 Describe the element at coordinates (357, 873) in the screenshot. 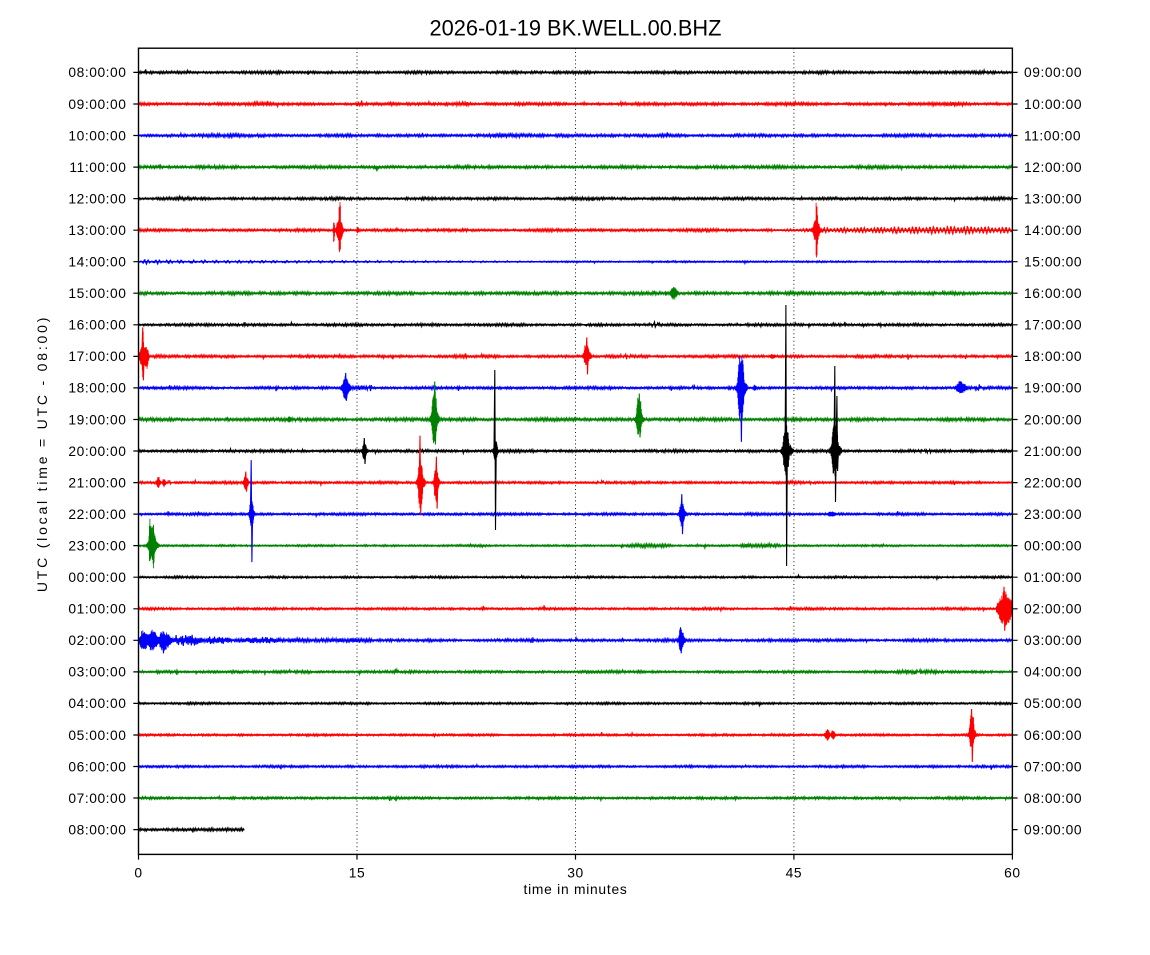

I see `svg-text: 15` at that location.